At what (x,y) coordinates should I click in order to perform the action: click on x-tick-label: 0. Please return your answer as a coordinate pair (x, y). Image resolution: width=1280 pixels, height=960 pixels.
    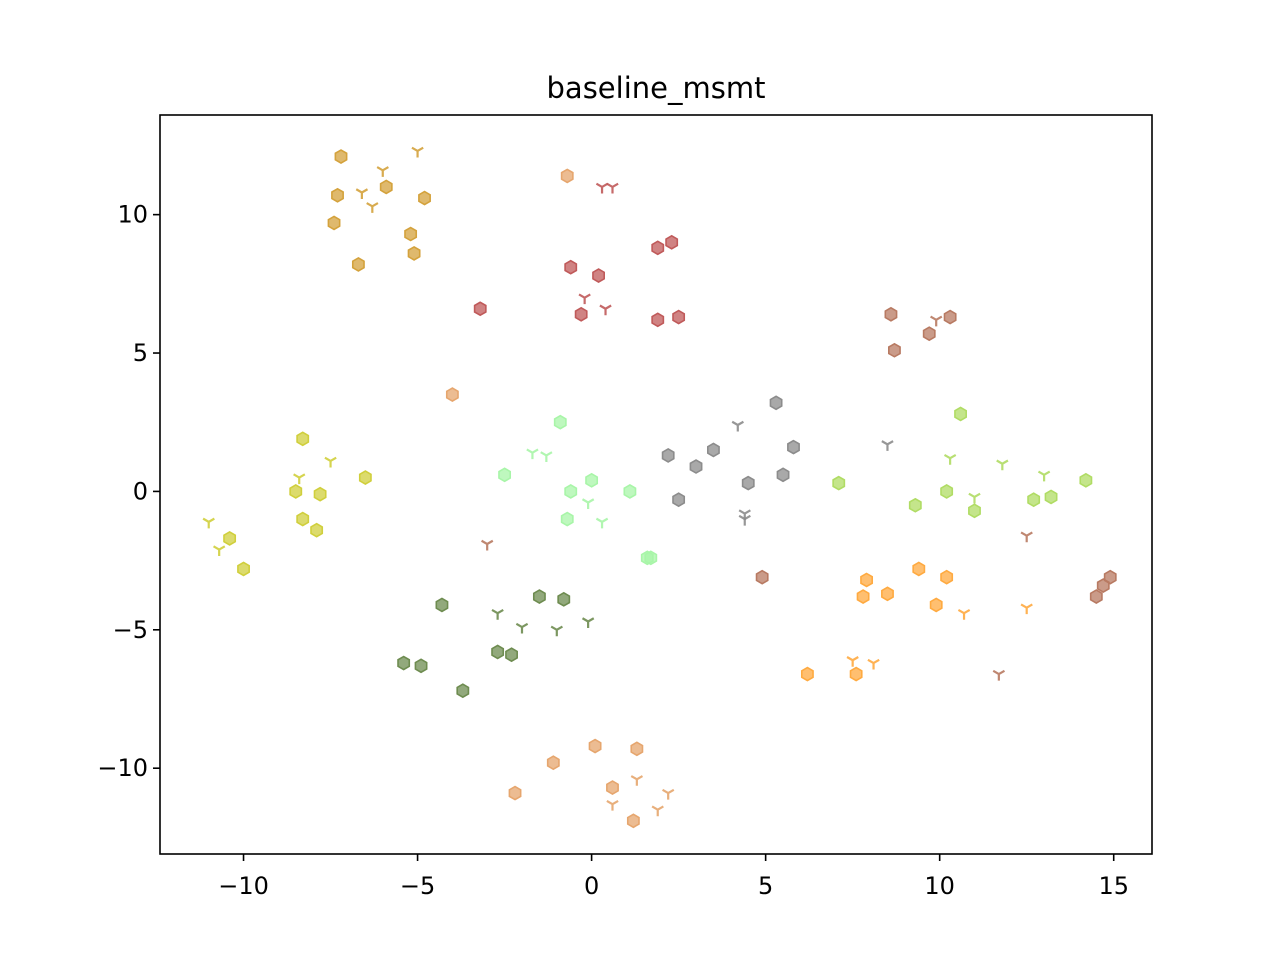
    Looking at the image, I should click on (591, 886).